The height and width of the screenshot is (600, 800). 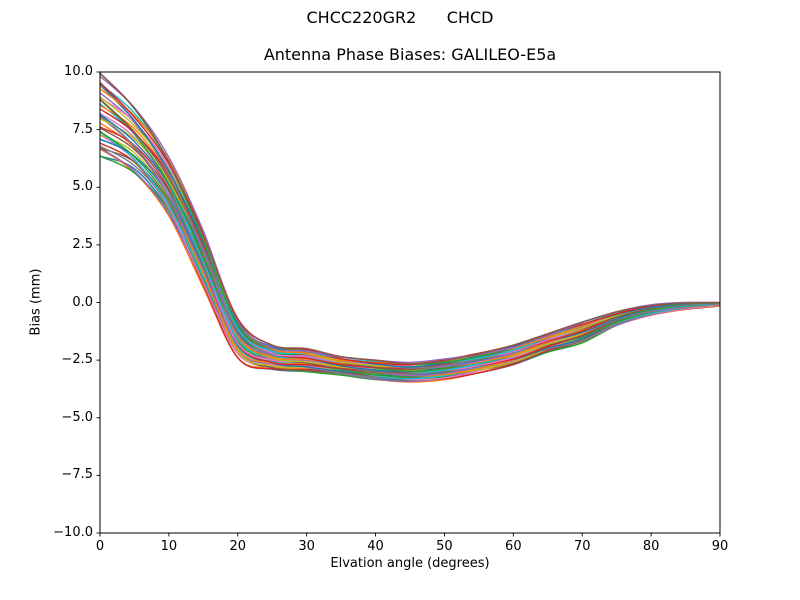 What do you see at coordinates (238, 546) in the screenshot?
I see `x-tick-label: 20` at bounding box center [238, 546].